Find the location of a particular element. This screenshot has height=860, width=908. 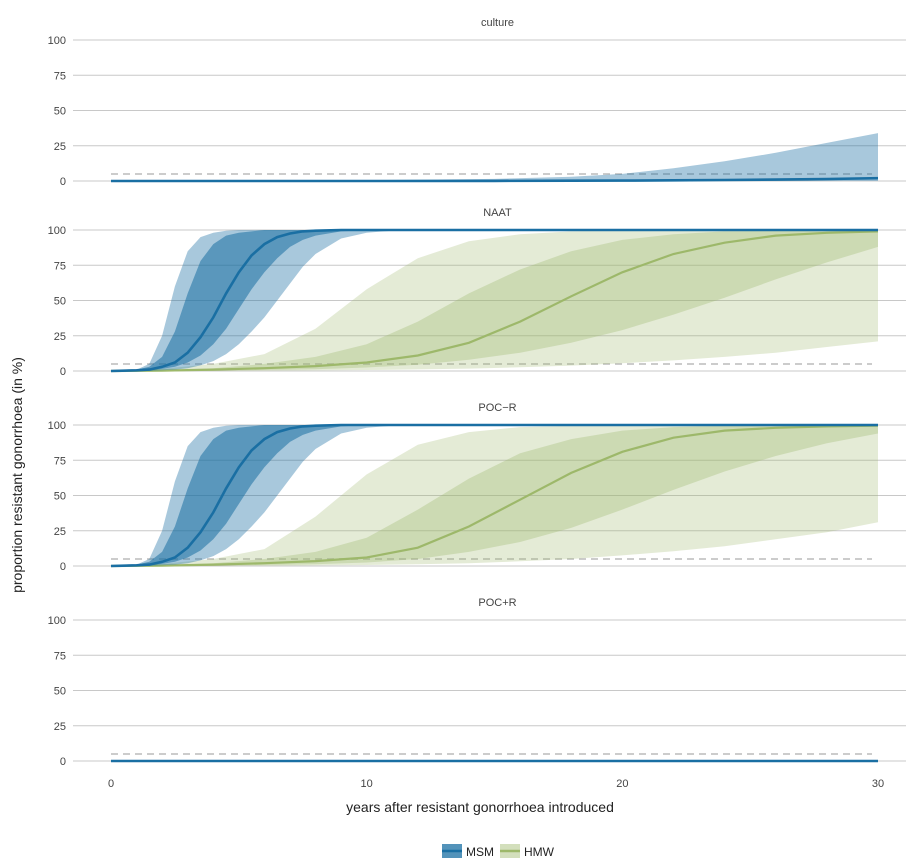

legend-label: HMW is located at coordinates (539, 852).